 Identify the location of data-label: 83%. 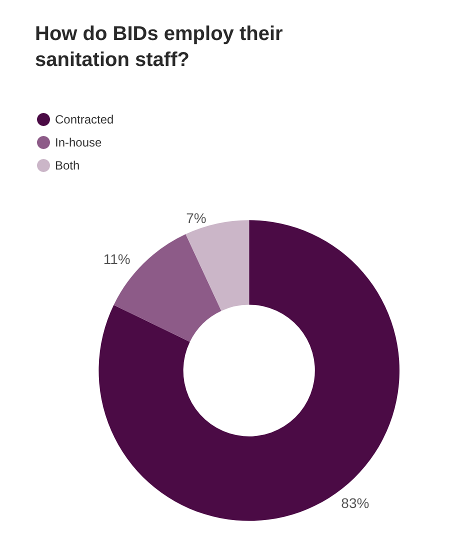
(355, 503).